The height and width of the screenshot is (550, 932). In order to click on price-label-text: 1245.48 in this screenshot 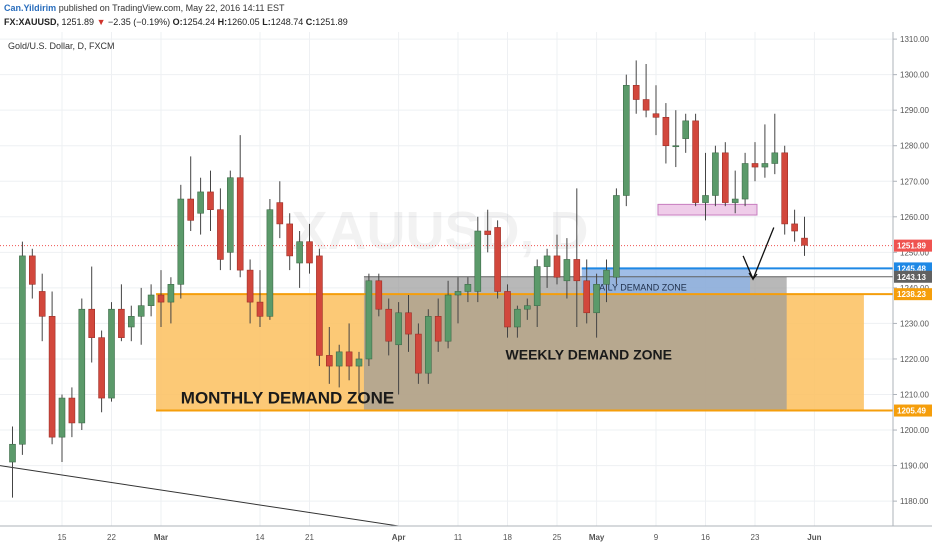, I will do `click(911, 268)`.